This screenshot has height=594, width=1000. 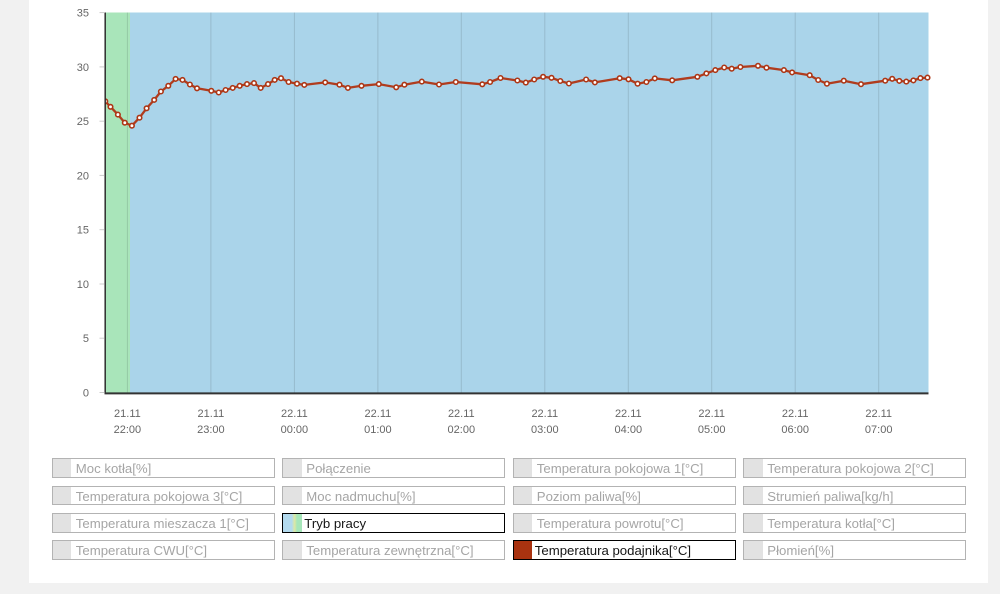 What do you see at coordinates (545, 430) in the screenshot?
I see `svg-text: 03:00` at bounding box center [545, 430].